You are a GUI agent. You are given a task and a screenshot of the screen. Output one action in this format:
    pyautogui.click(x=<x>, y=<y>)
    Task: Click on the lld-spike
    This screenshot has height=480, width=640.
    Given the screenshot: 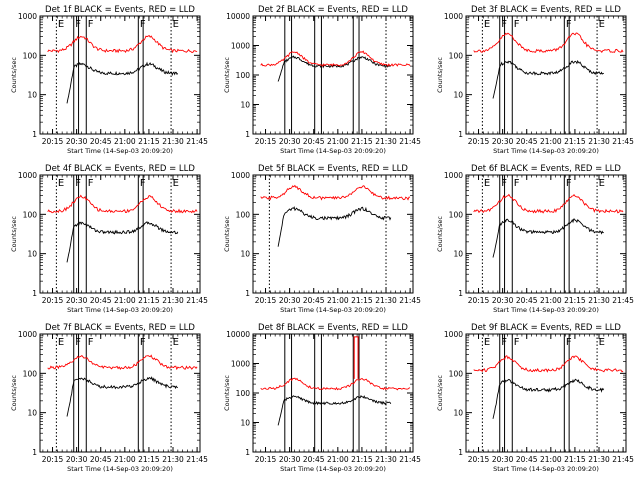 What is the action you would take?
    pyautogui.click(x=356, y=357)
    